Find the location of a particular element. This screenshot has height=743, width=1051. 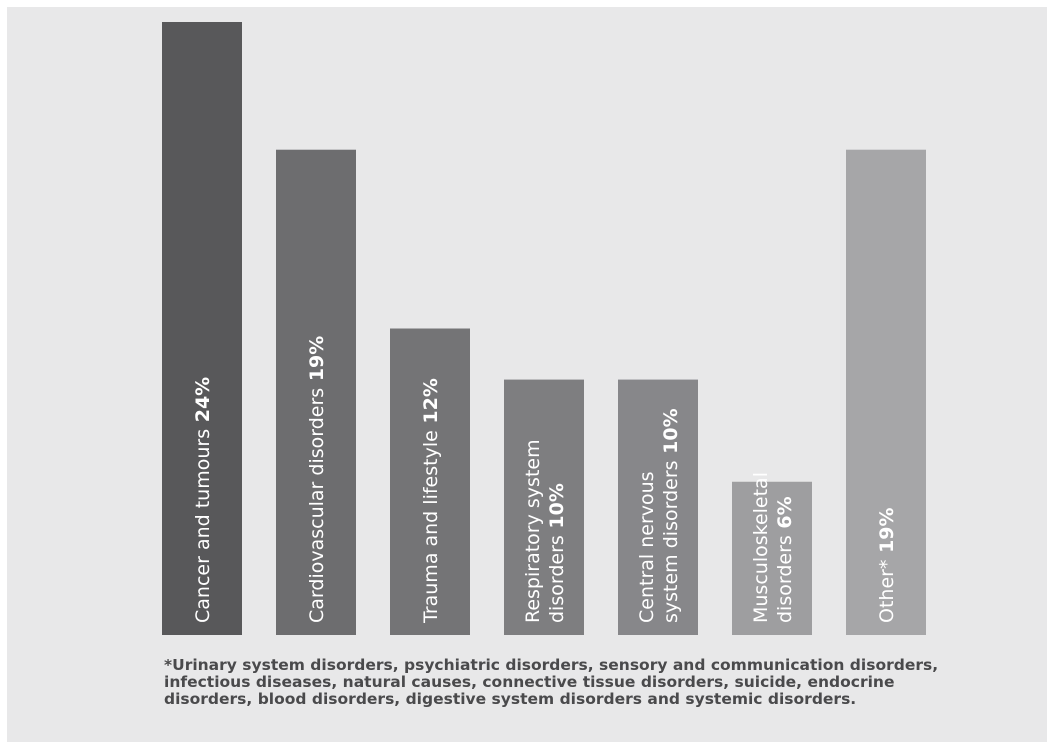

bar-group: Musculoskeletal disorders 6% is located at coordinates (772, 553).